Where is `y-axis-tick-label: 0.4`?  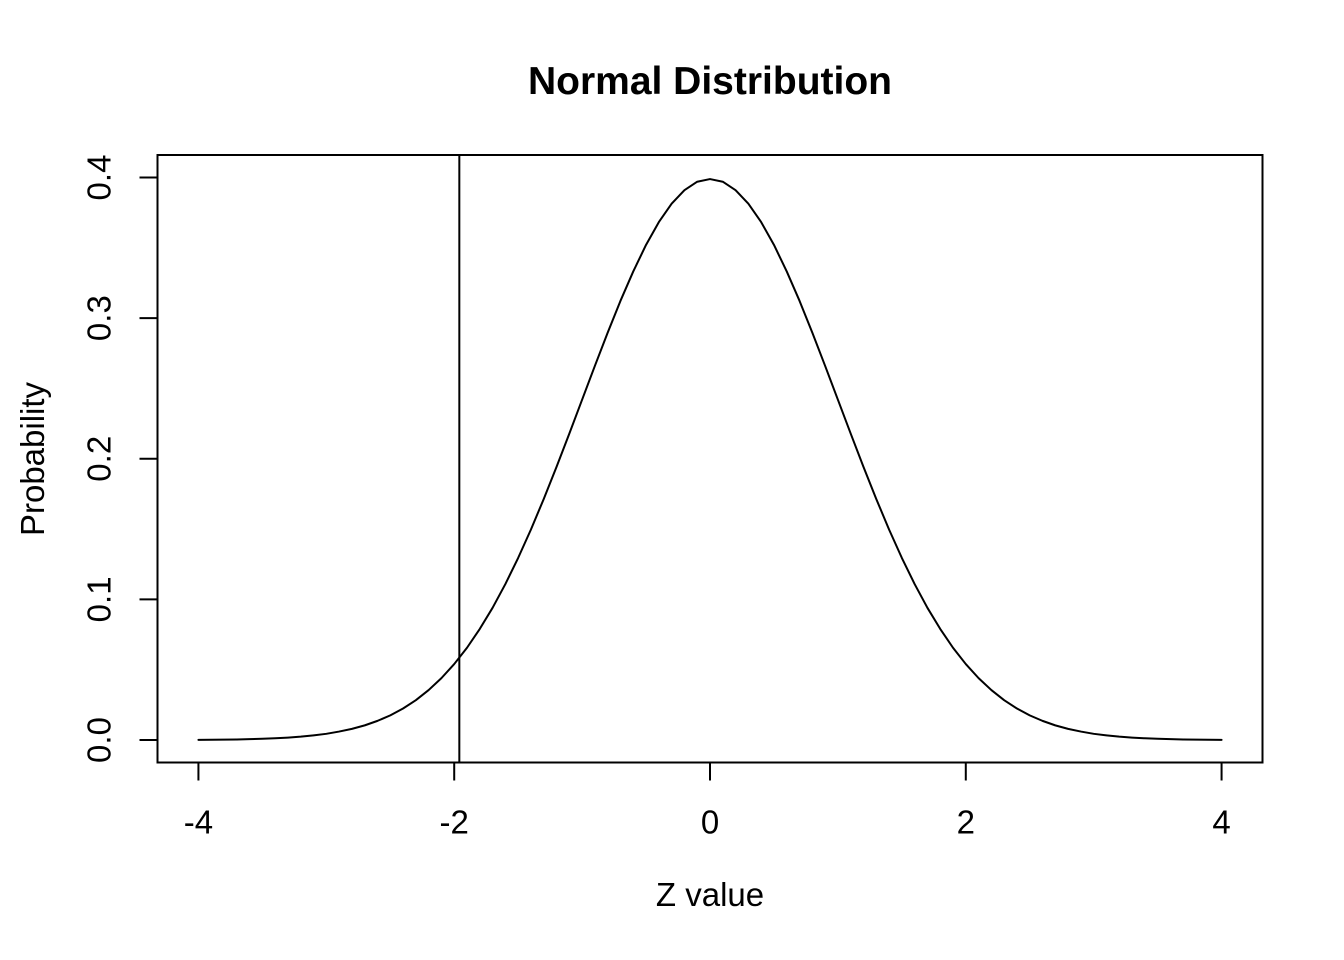
y-axis-tick-label: 0.4 is located at coordinates (99, 178).